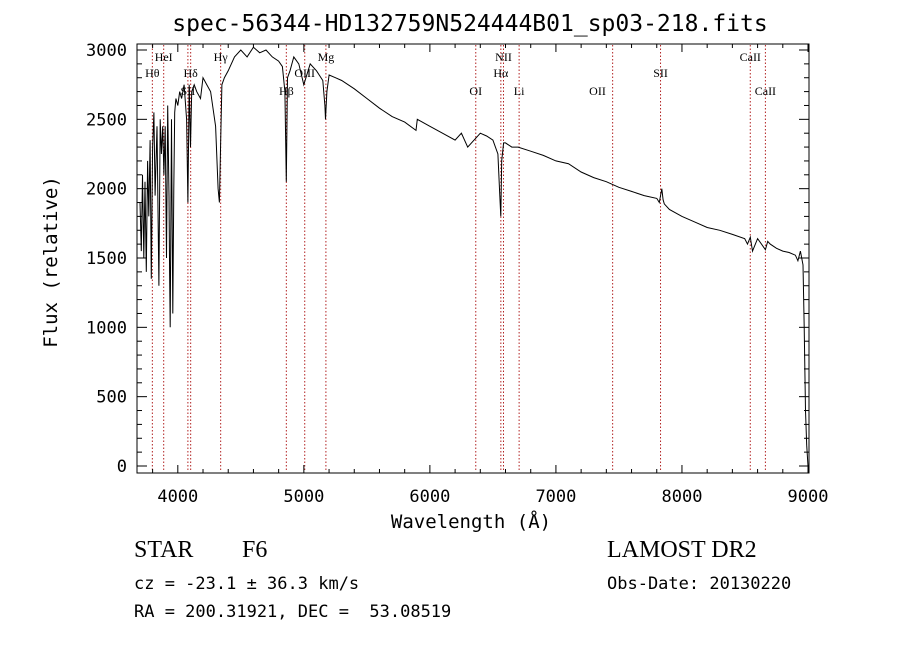 This screenshot has width=900, height=654. What do you see at coordinates (808, 497) in the screenshot?
I see `x-tick-label: 9000` at bounding box center [808, 497].